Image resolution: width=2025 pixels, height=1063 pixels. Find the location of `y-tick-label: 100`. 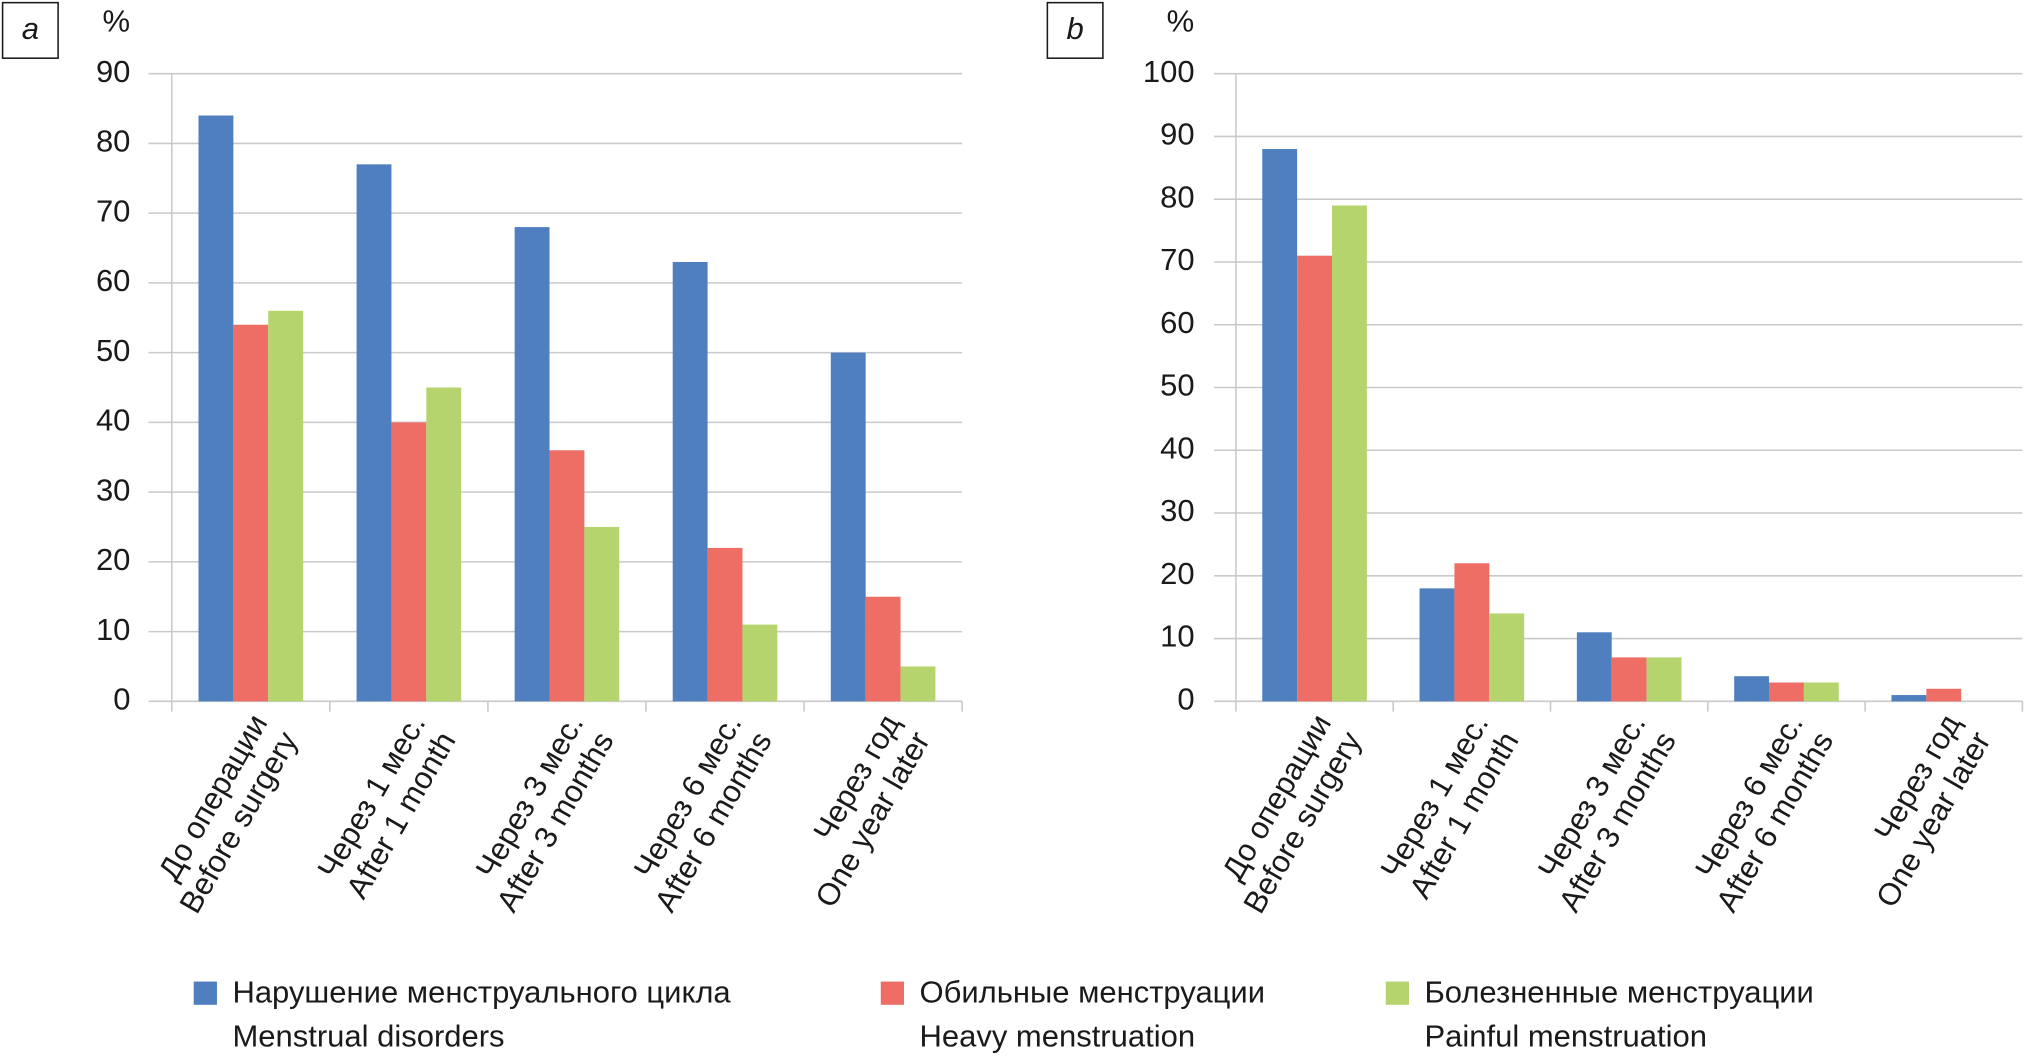

y-tick-label: 100 is located at coordinates (1169, 71).